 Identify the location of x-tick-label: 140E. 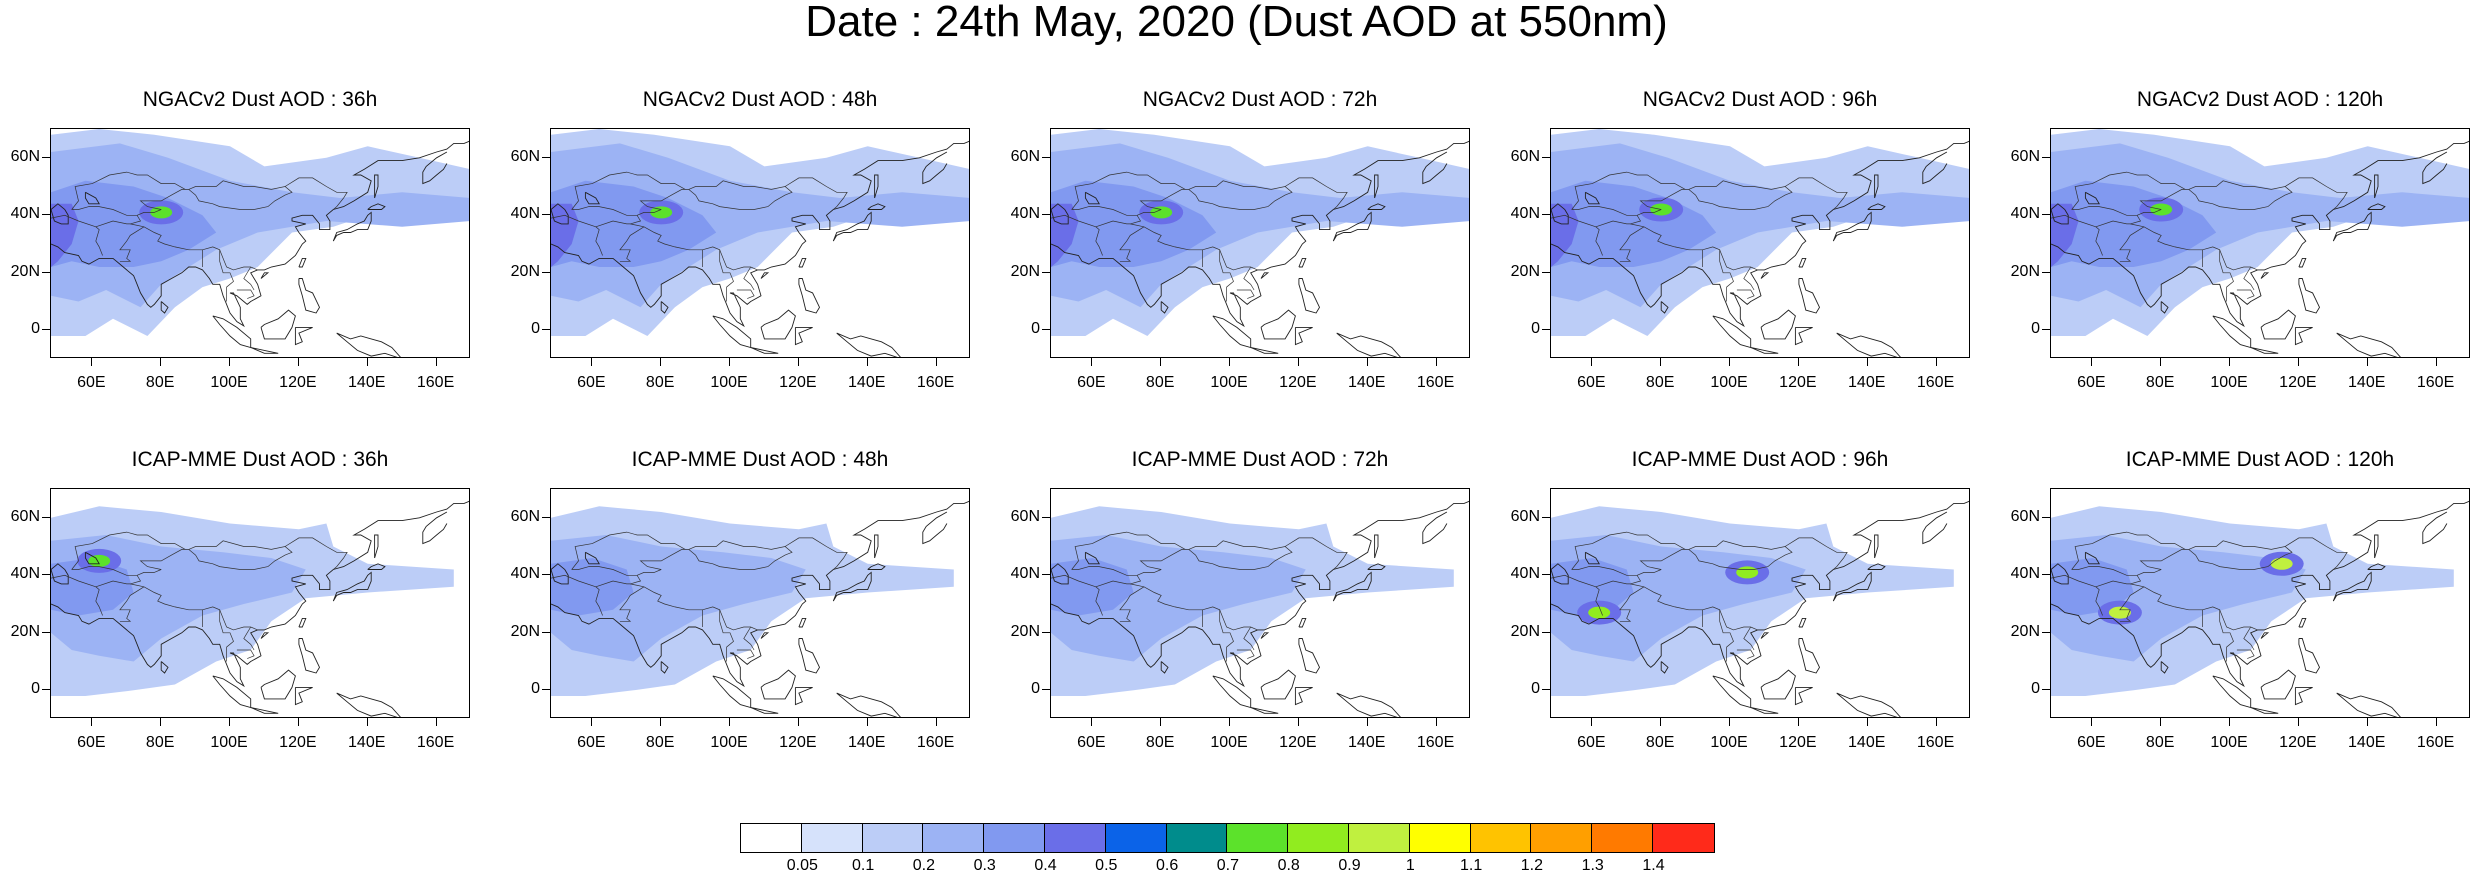
(2367, 742).